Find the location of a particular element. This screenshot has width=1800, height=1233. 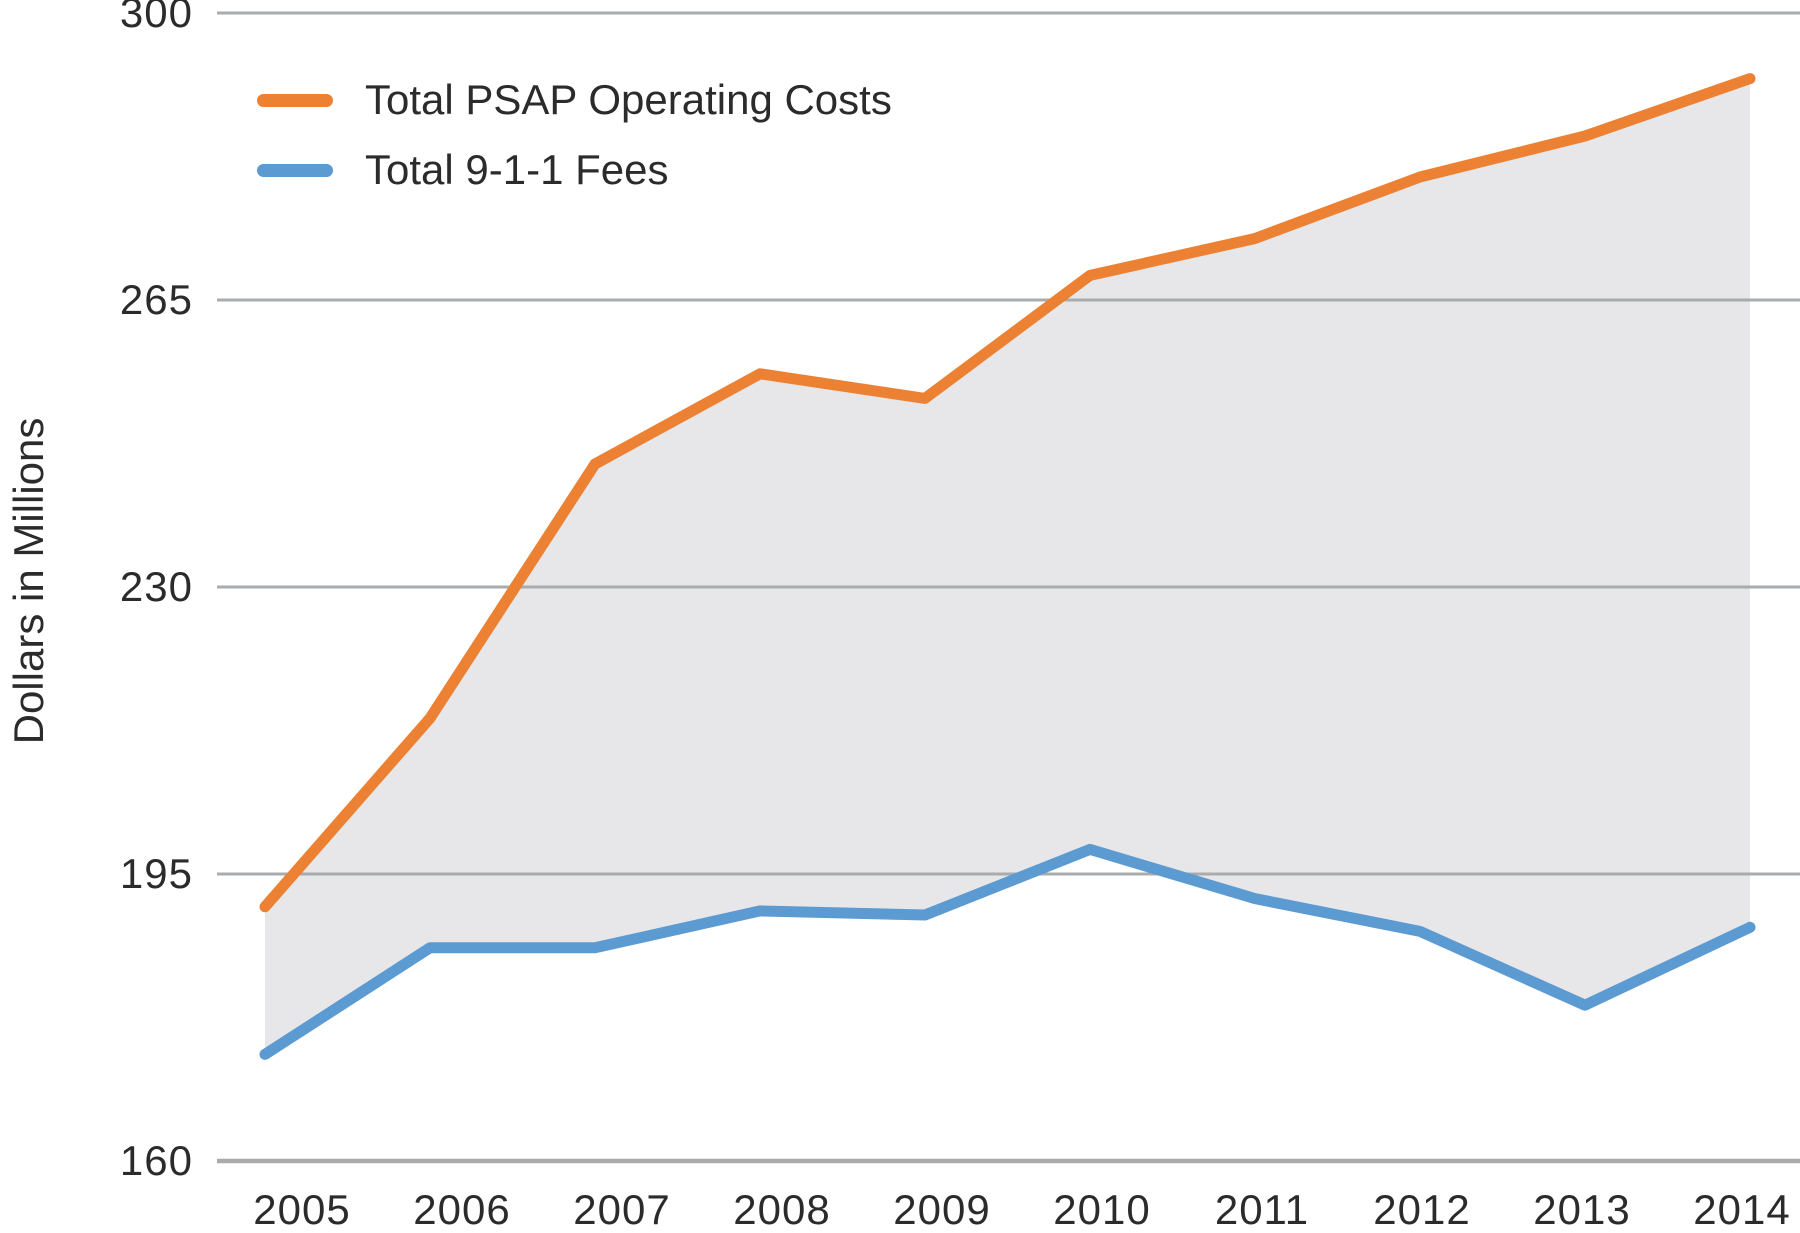

x-tick-label: 2012 is located at coordinates (1422, 1209).